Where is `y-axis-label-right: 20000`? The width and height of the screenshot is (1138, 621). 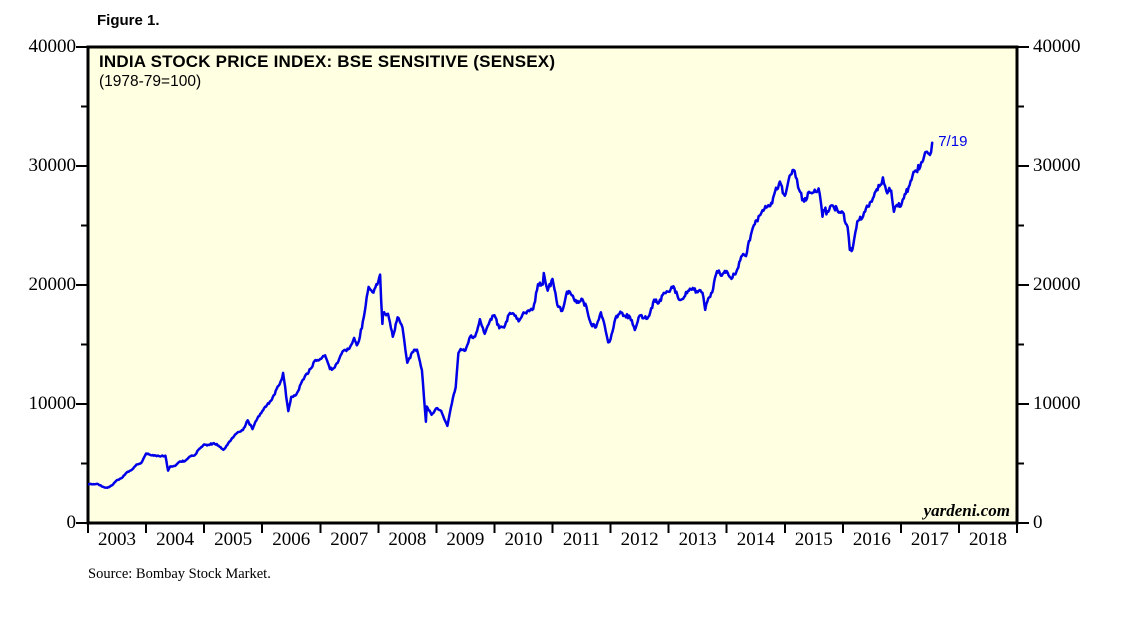 y-axis-label-right: 20000 is located at coordinates (1057, 284).